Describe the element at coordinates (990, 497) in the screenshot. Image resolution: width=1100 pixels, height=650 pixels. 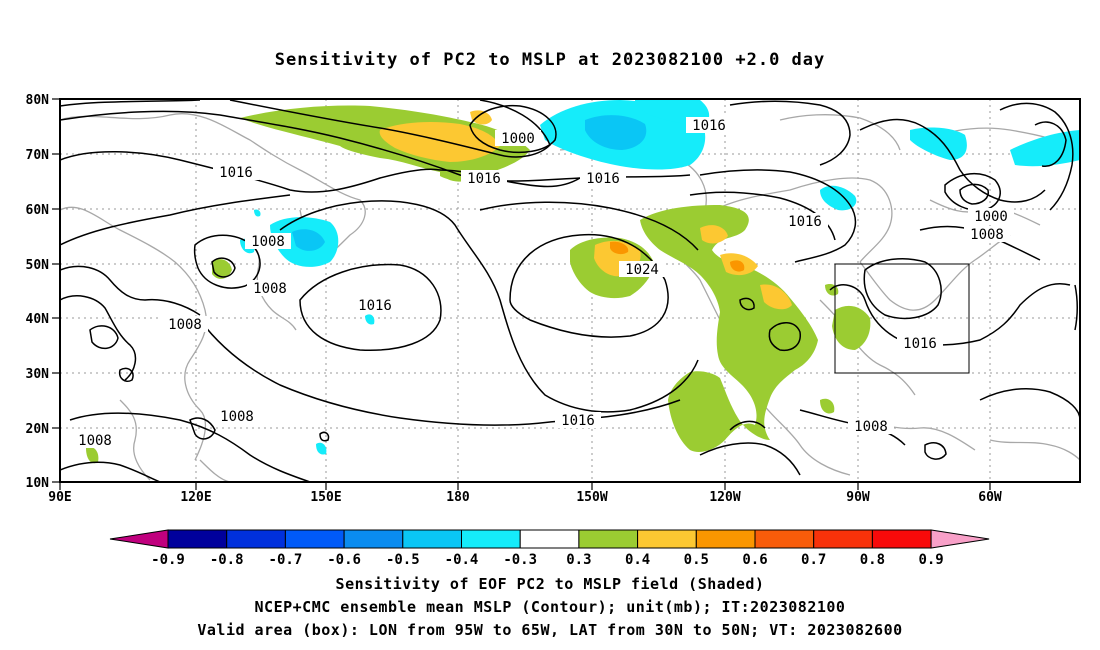
I see `lon-label: 60W` at that location.